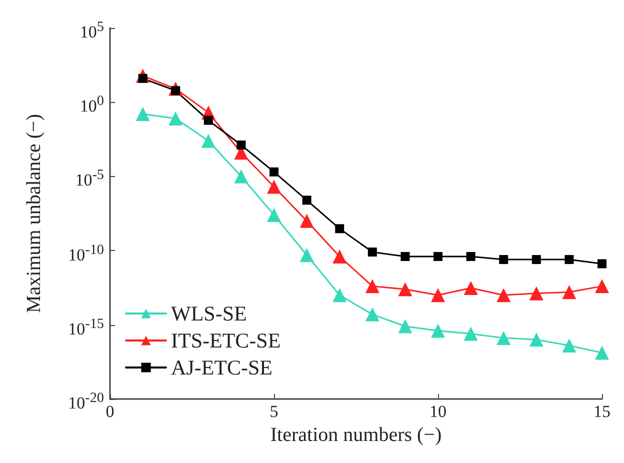  Describe the element at coordinates (34, 213) in the screenshot. I see `y-axis-title: Maximum unbalance (−)` at that location.